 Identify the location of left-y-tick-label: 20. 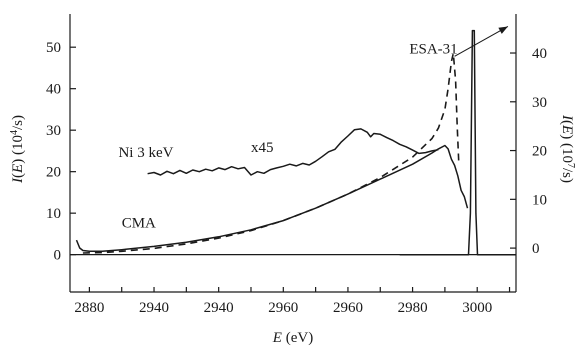
(53, 173).